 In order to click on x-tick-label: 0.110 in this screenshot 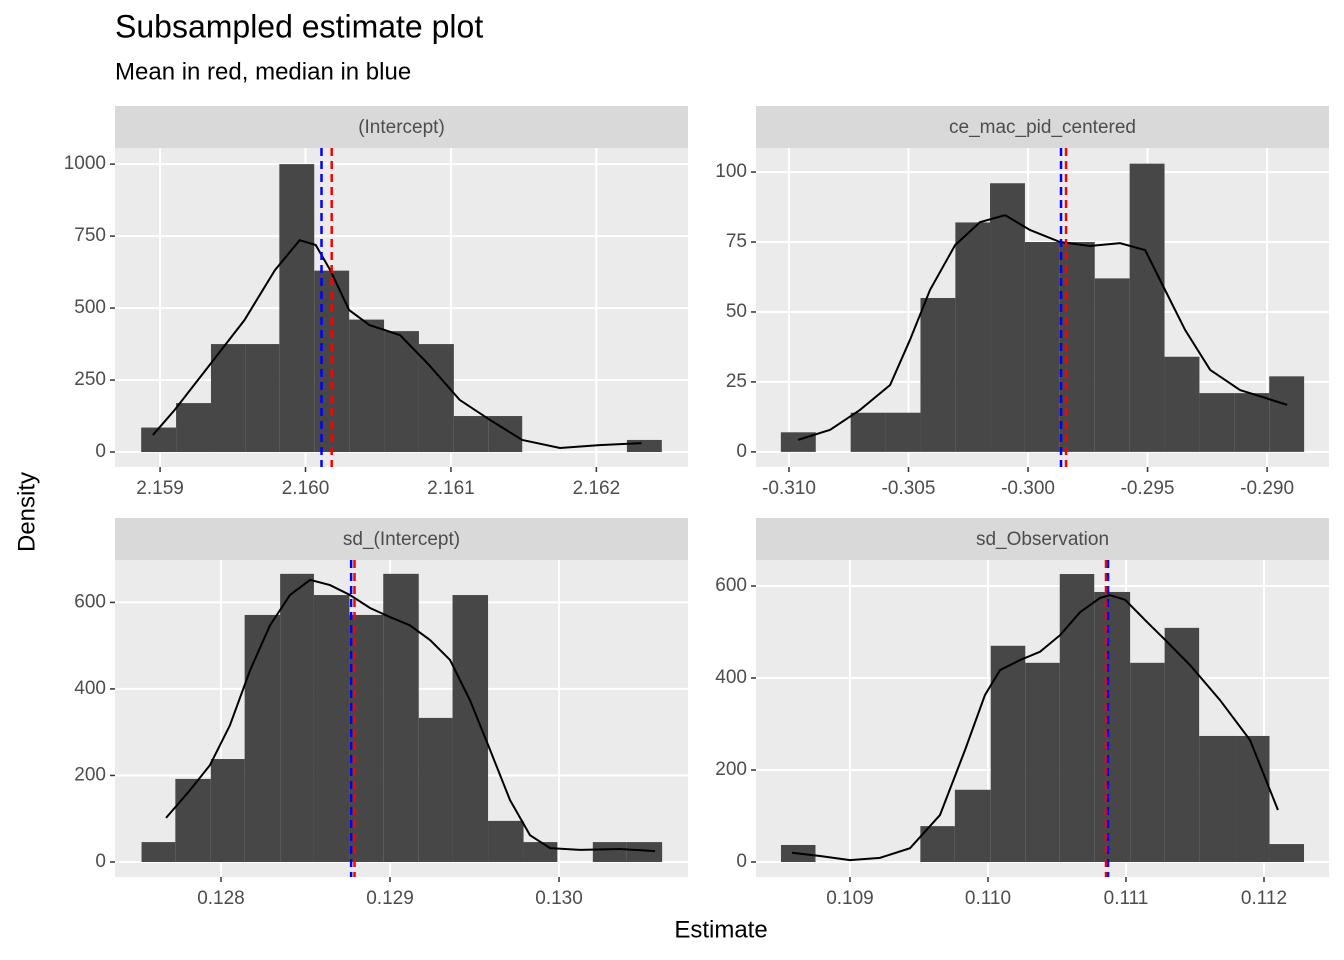, I will do `click(988, 898)`.